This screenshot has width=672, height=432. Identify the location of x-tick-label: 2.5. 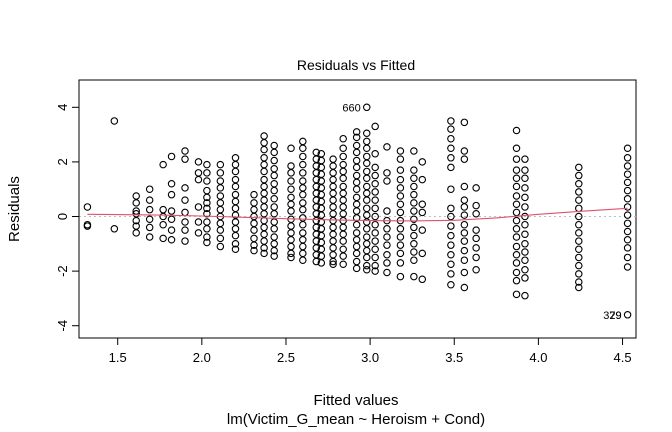
(286, 357).